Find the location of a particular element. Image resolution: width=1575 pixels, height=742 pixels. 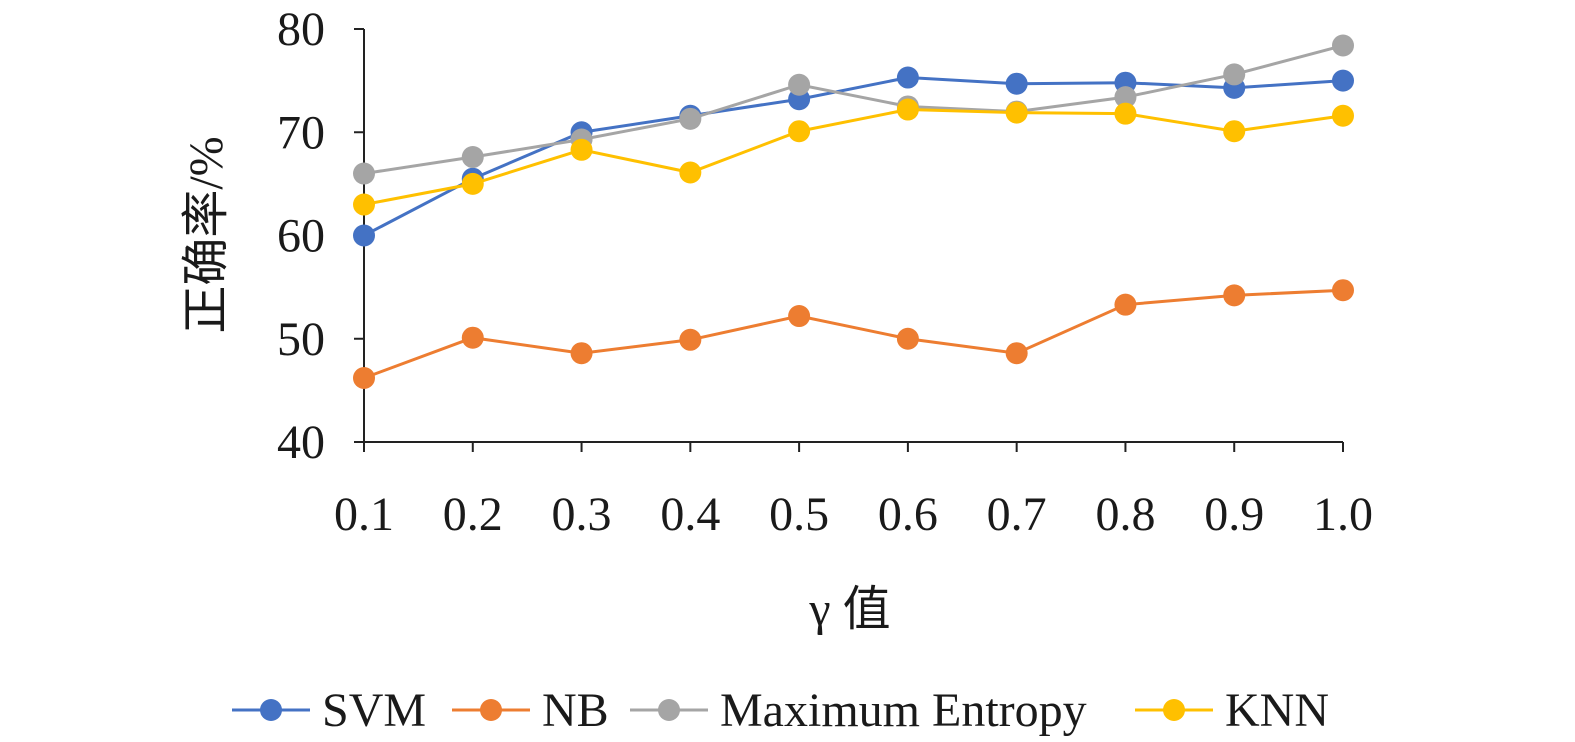

y-axis-title: 正确率/% is located at coordinates (206, 234).